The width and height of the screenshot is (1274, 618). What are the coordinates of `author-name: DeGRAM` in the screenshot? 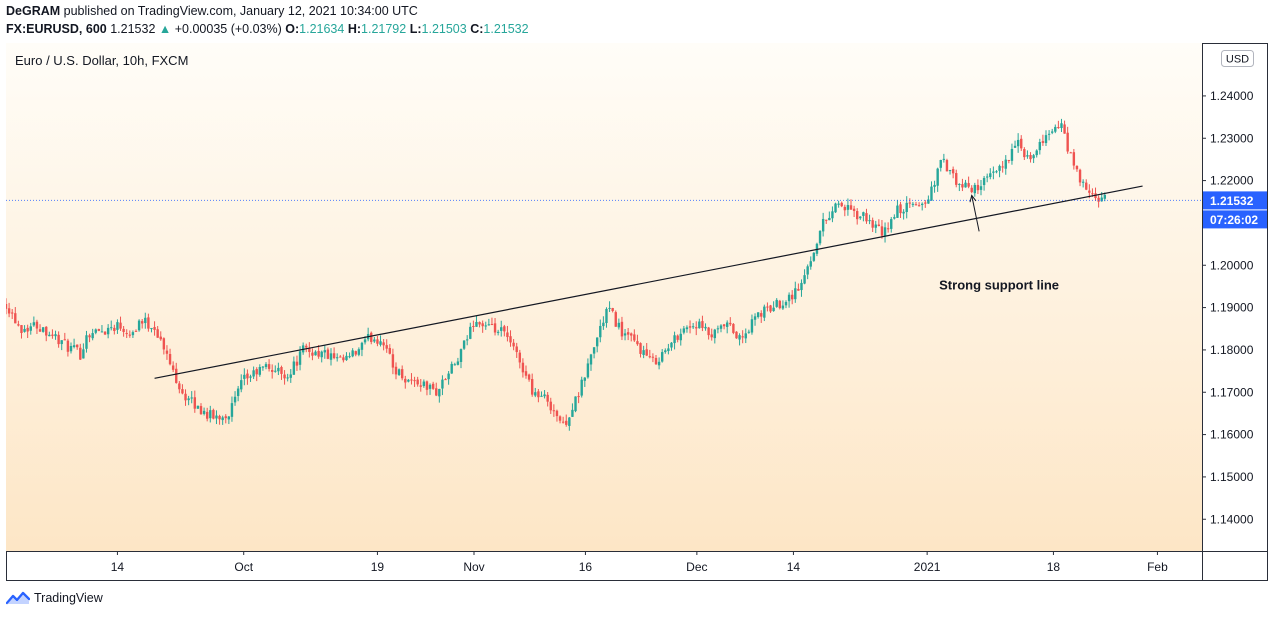 It's located at (33, 11).